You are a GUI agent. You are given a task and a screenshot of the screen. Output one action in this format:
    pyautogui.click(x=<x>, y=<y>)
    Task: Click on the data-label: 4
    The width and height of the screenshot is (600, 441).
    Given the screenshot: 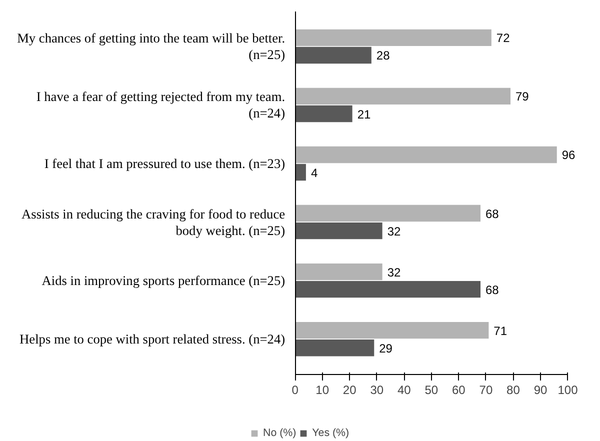 What is the action you would take?
    pyautogui.click(x=314, y=173)
    